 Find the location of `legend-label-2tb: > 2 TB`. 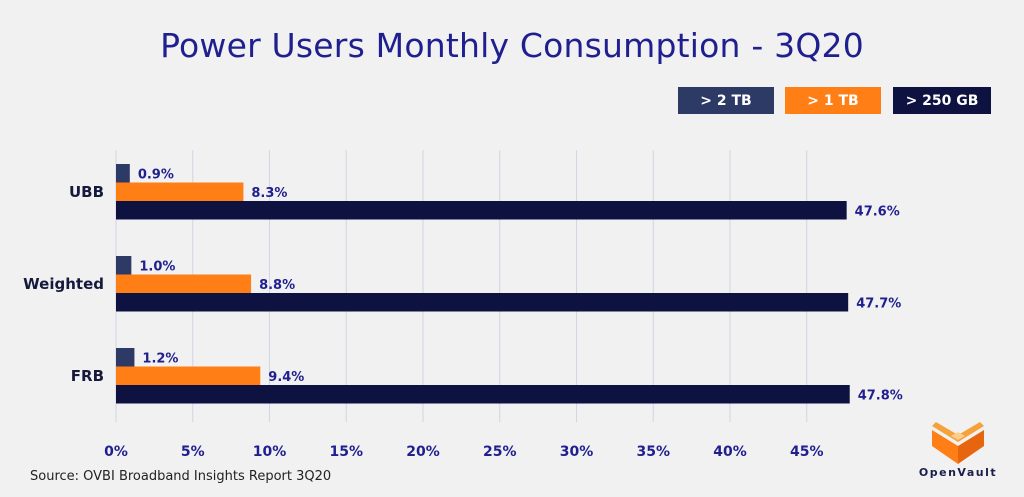

legend-label-2tb: > 2 TB is located at coordinates (726, 100).